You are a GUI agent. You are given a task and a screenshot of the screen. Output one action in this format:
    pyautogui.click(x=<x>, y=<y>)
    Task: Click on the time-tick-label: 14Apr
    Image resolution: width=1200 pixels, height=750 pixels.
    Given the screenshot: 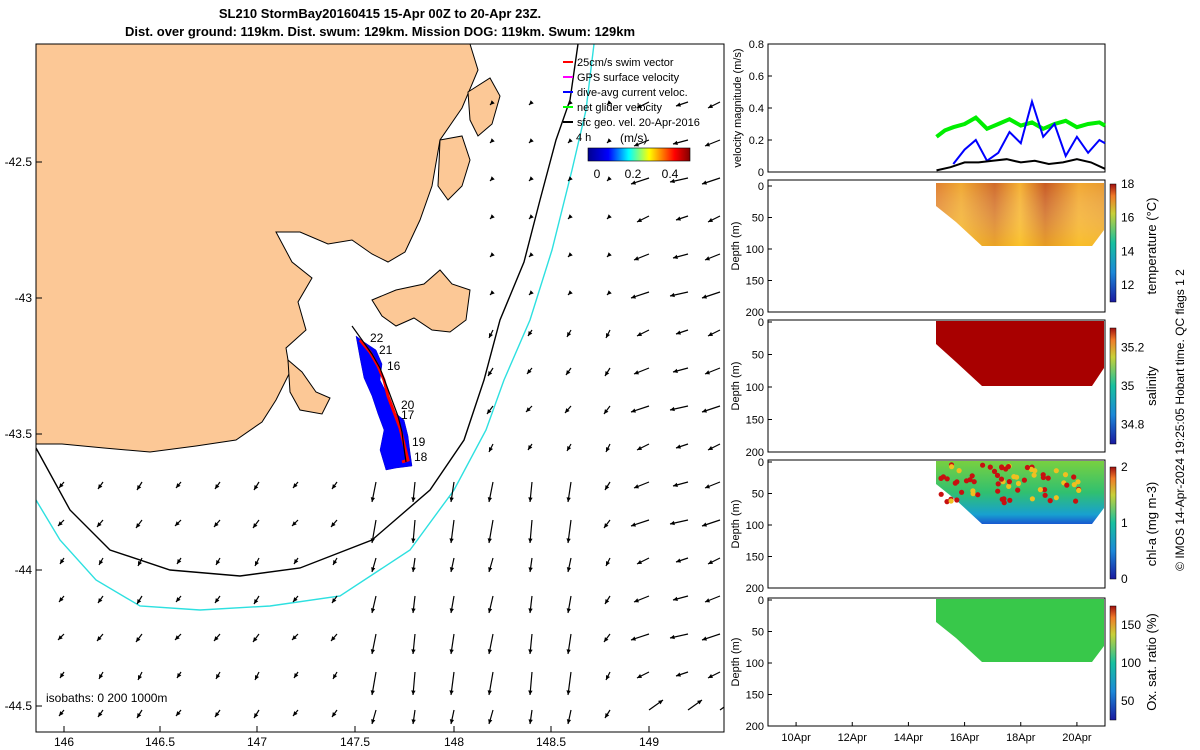 What is the action you would take?
    pyautogui.click(x=909, y=738)
    